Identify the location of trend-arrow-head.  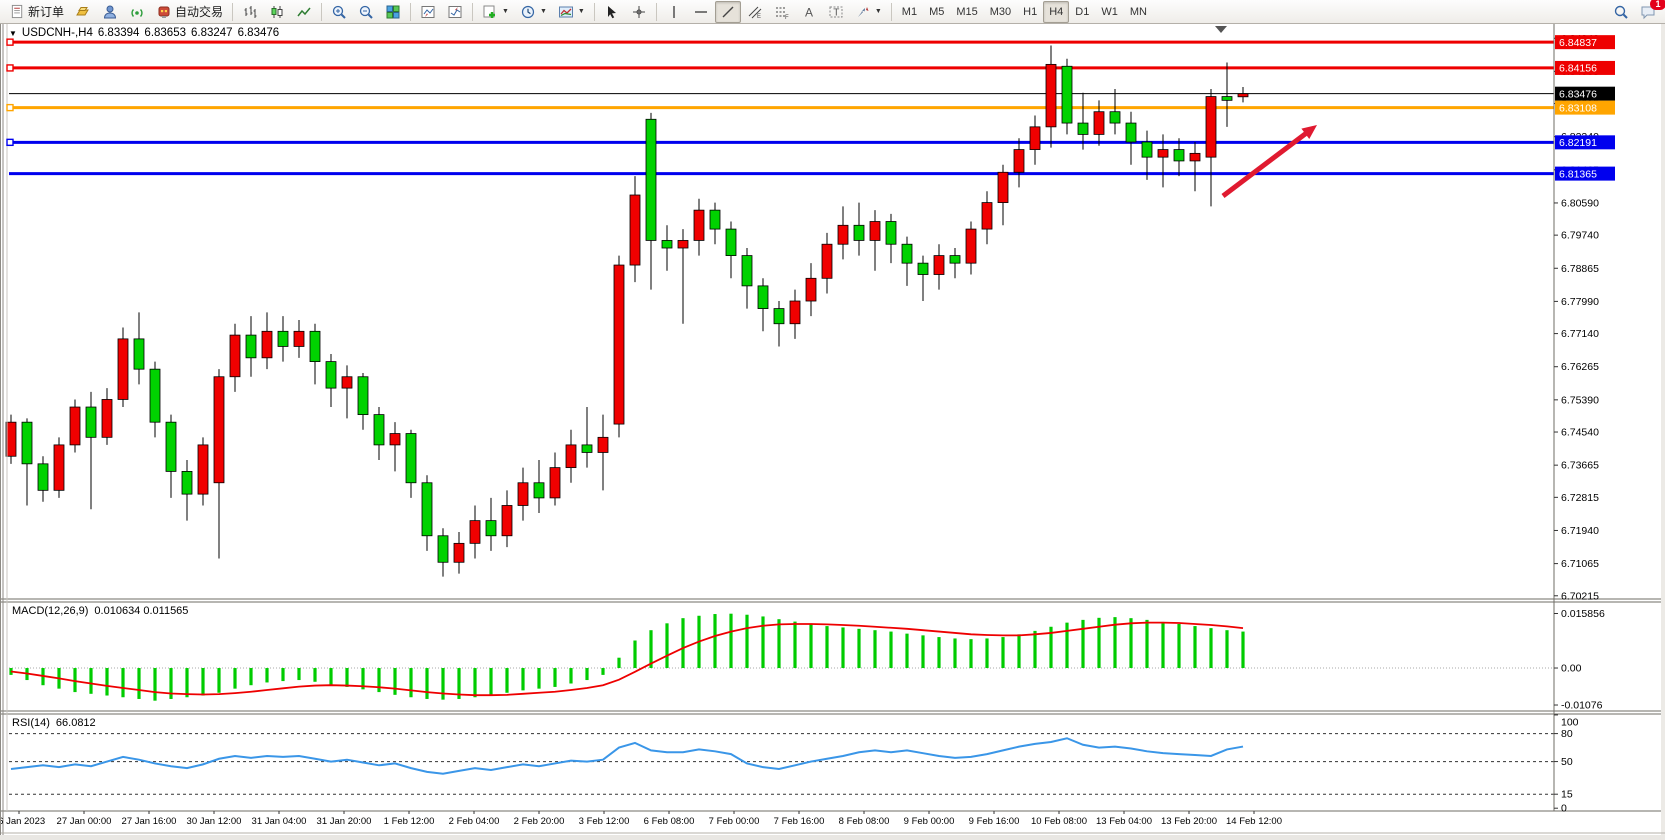
(1309, 132).